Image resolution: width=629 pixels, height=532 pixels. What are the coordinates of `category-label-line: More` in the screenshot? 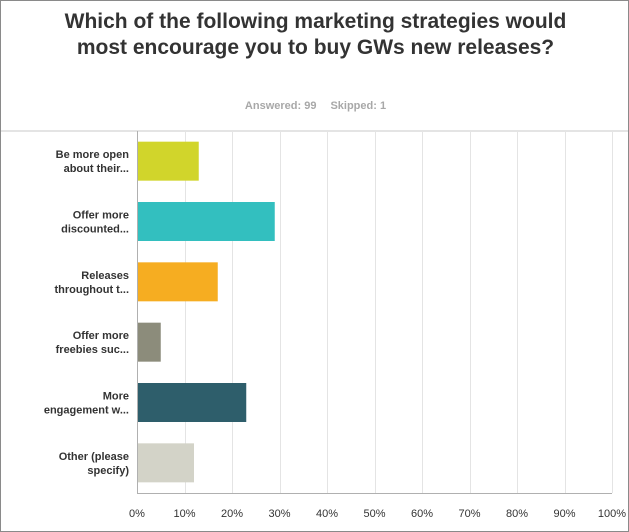 It's located at (116, 397).